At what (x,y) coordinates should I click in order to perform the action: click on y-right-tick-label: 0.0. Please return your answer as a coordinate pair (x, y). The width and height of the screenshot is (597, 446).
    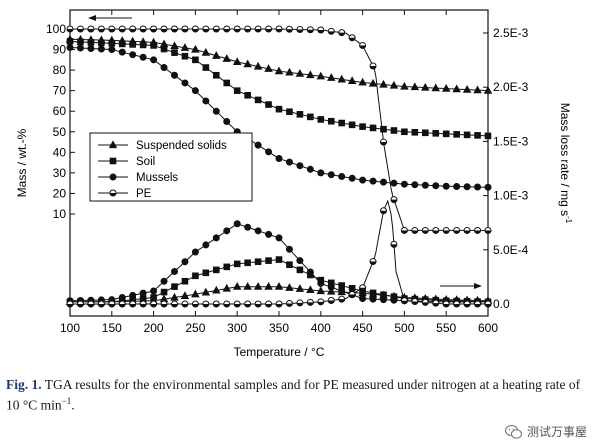
    Looking at the image, I should click on (501, 304).